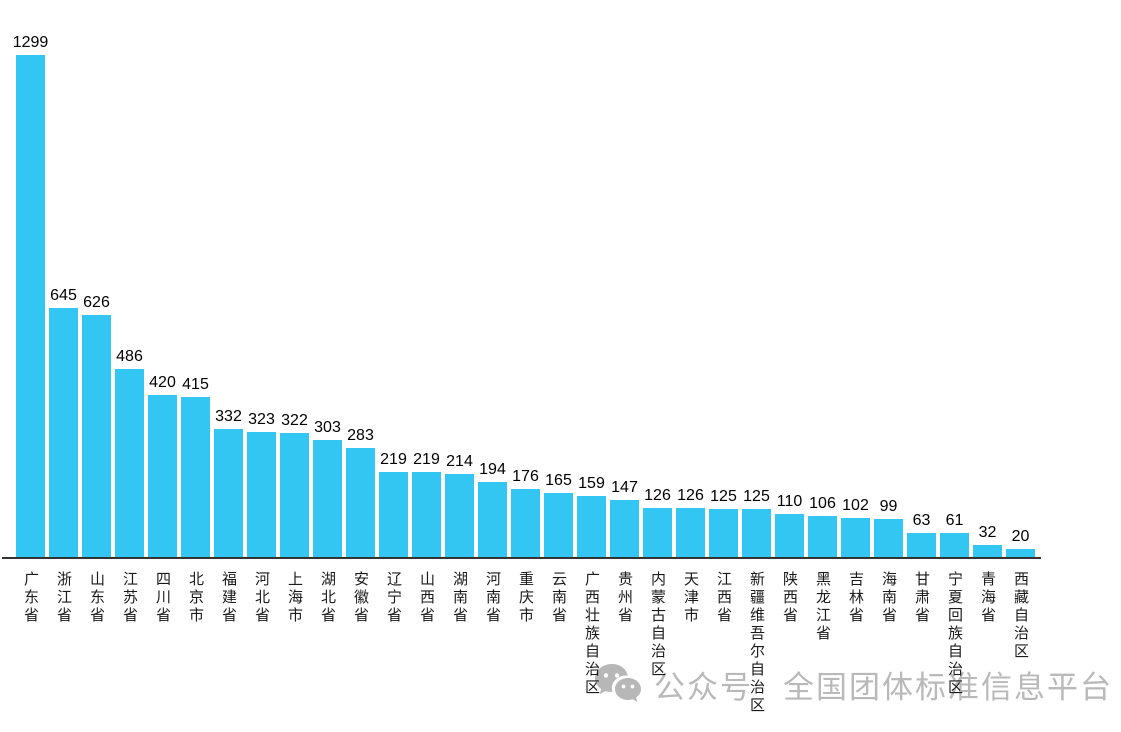 The image size is (1121, 732). I want to click on bar-column: 420, so click(162, 465).